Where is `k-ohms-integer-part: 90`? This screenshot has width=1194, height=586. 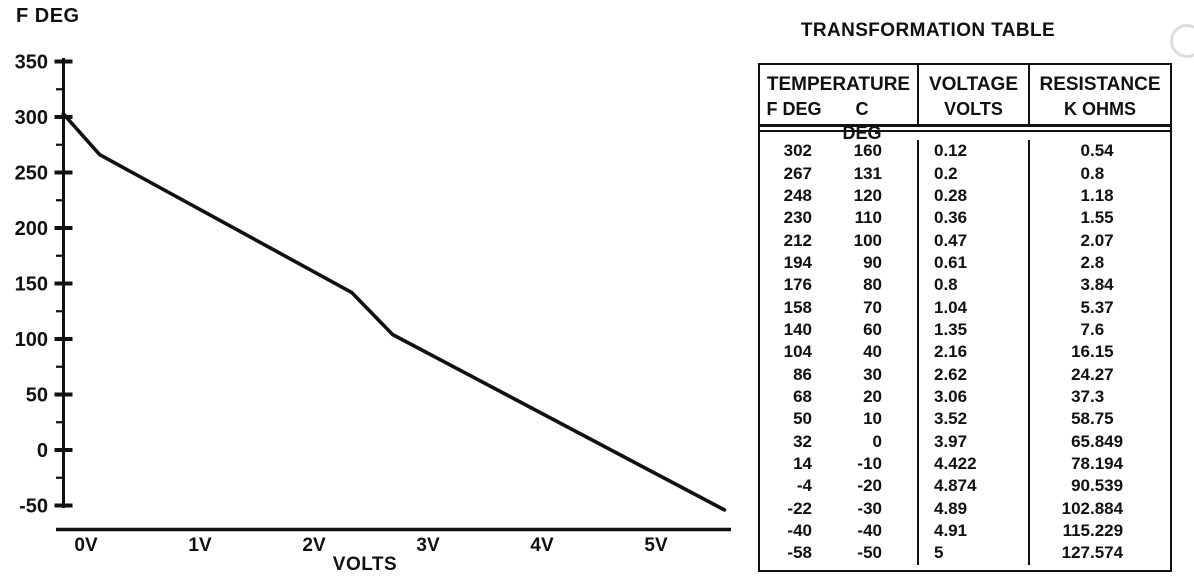
k-ohms-integer-part: 90 is located at coordinates (1080, 486).